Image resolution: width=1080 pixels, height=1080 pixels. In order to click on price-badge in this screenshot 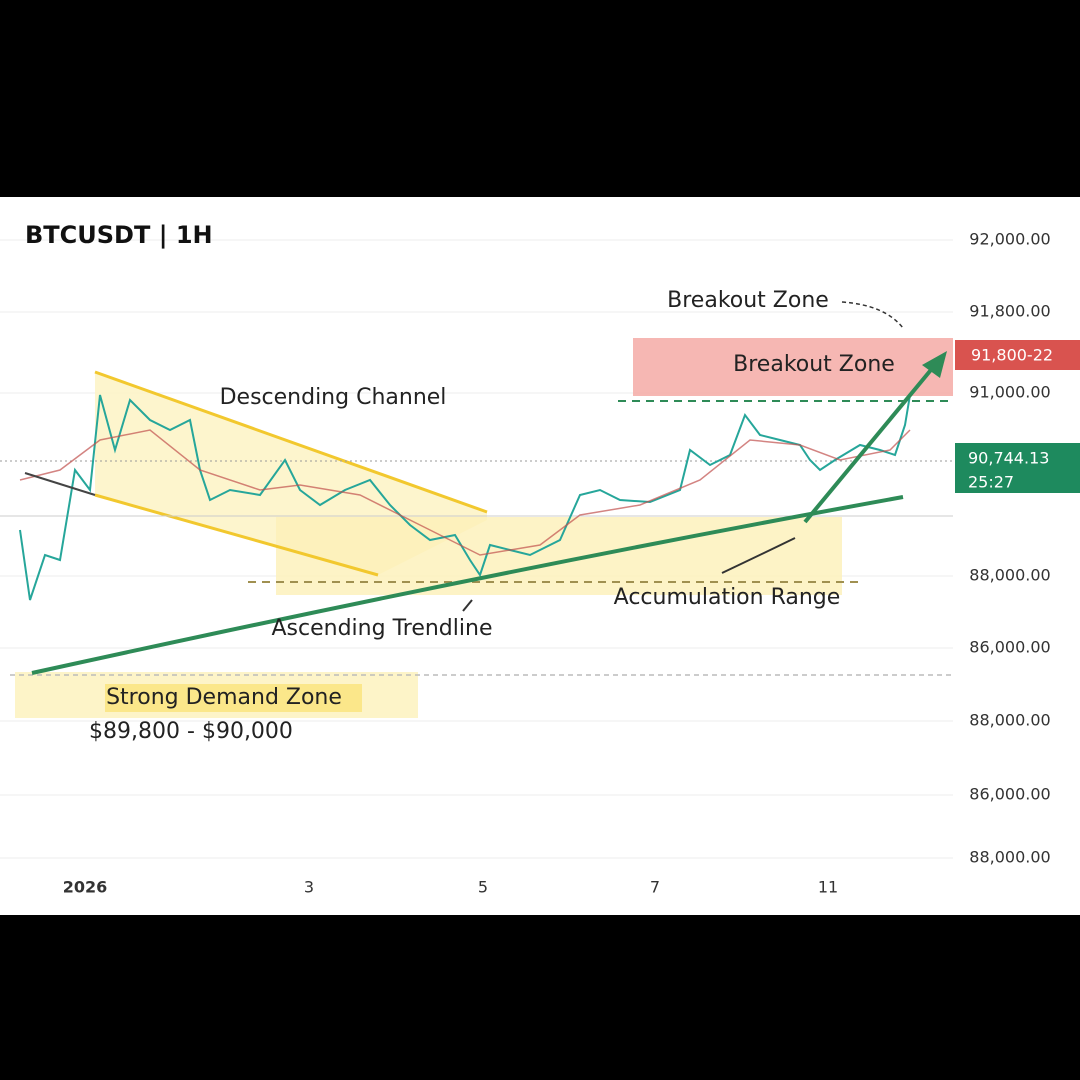, I will do `click(1017, 468)`.